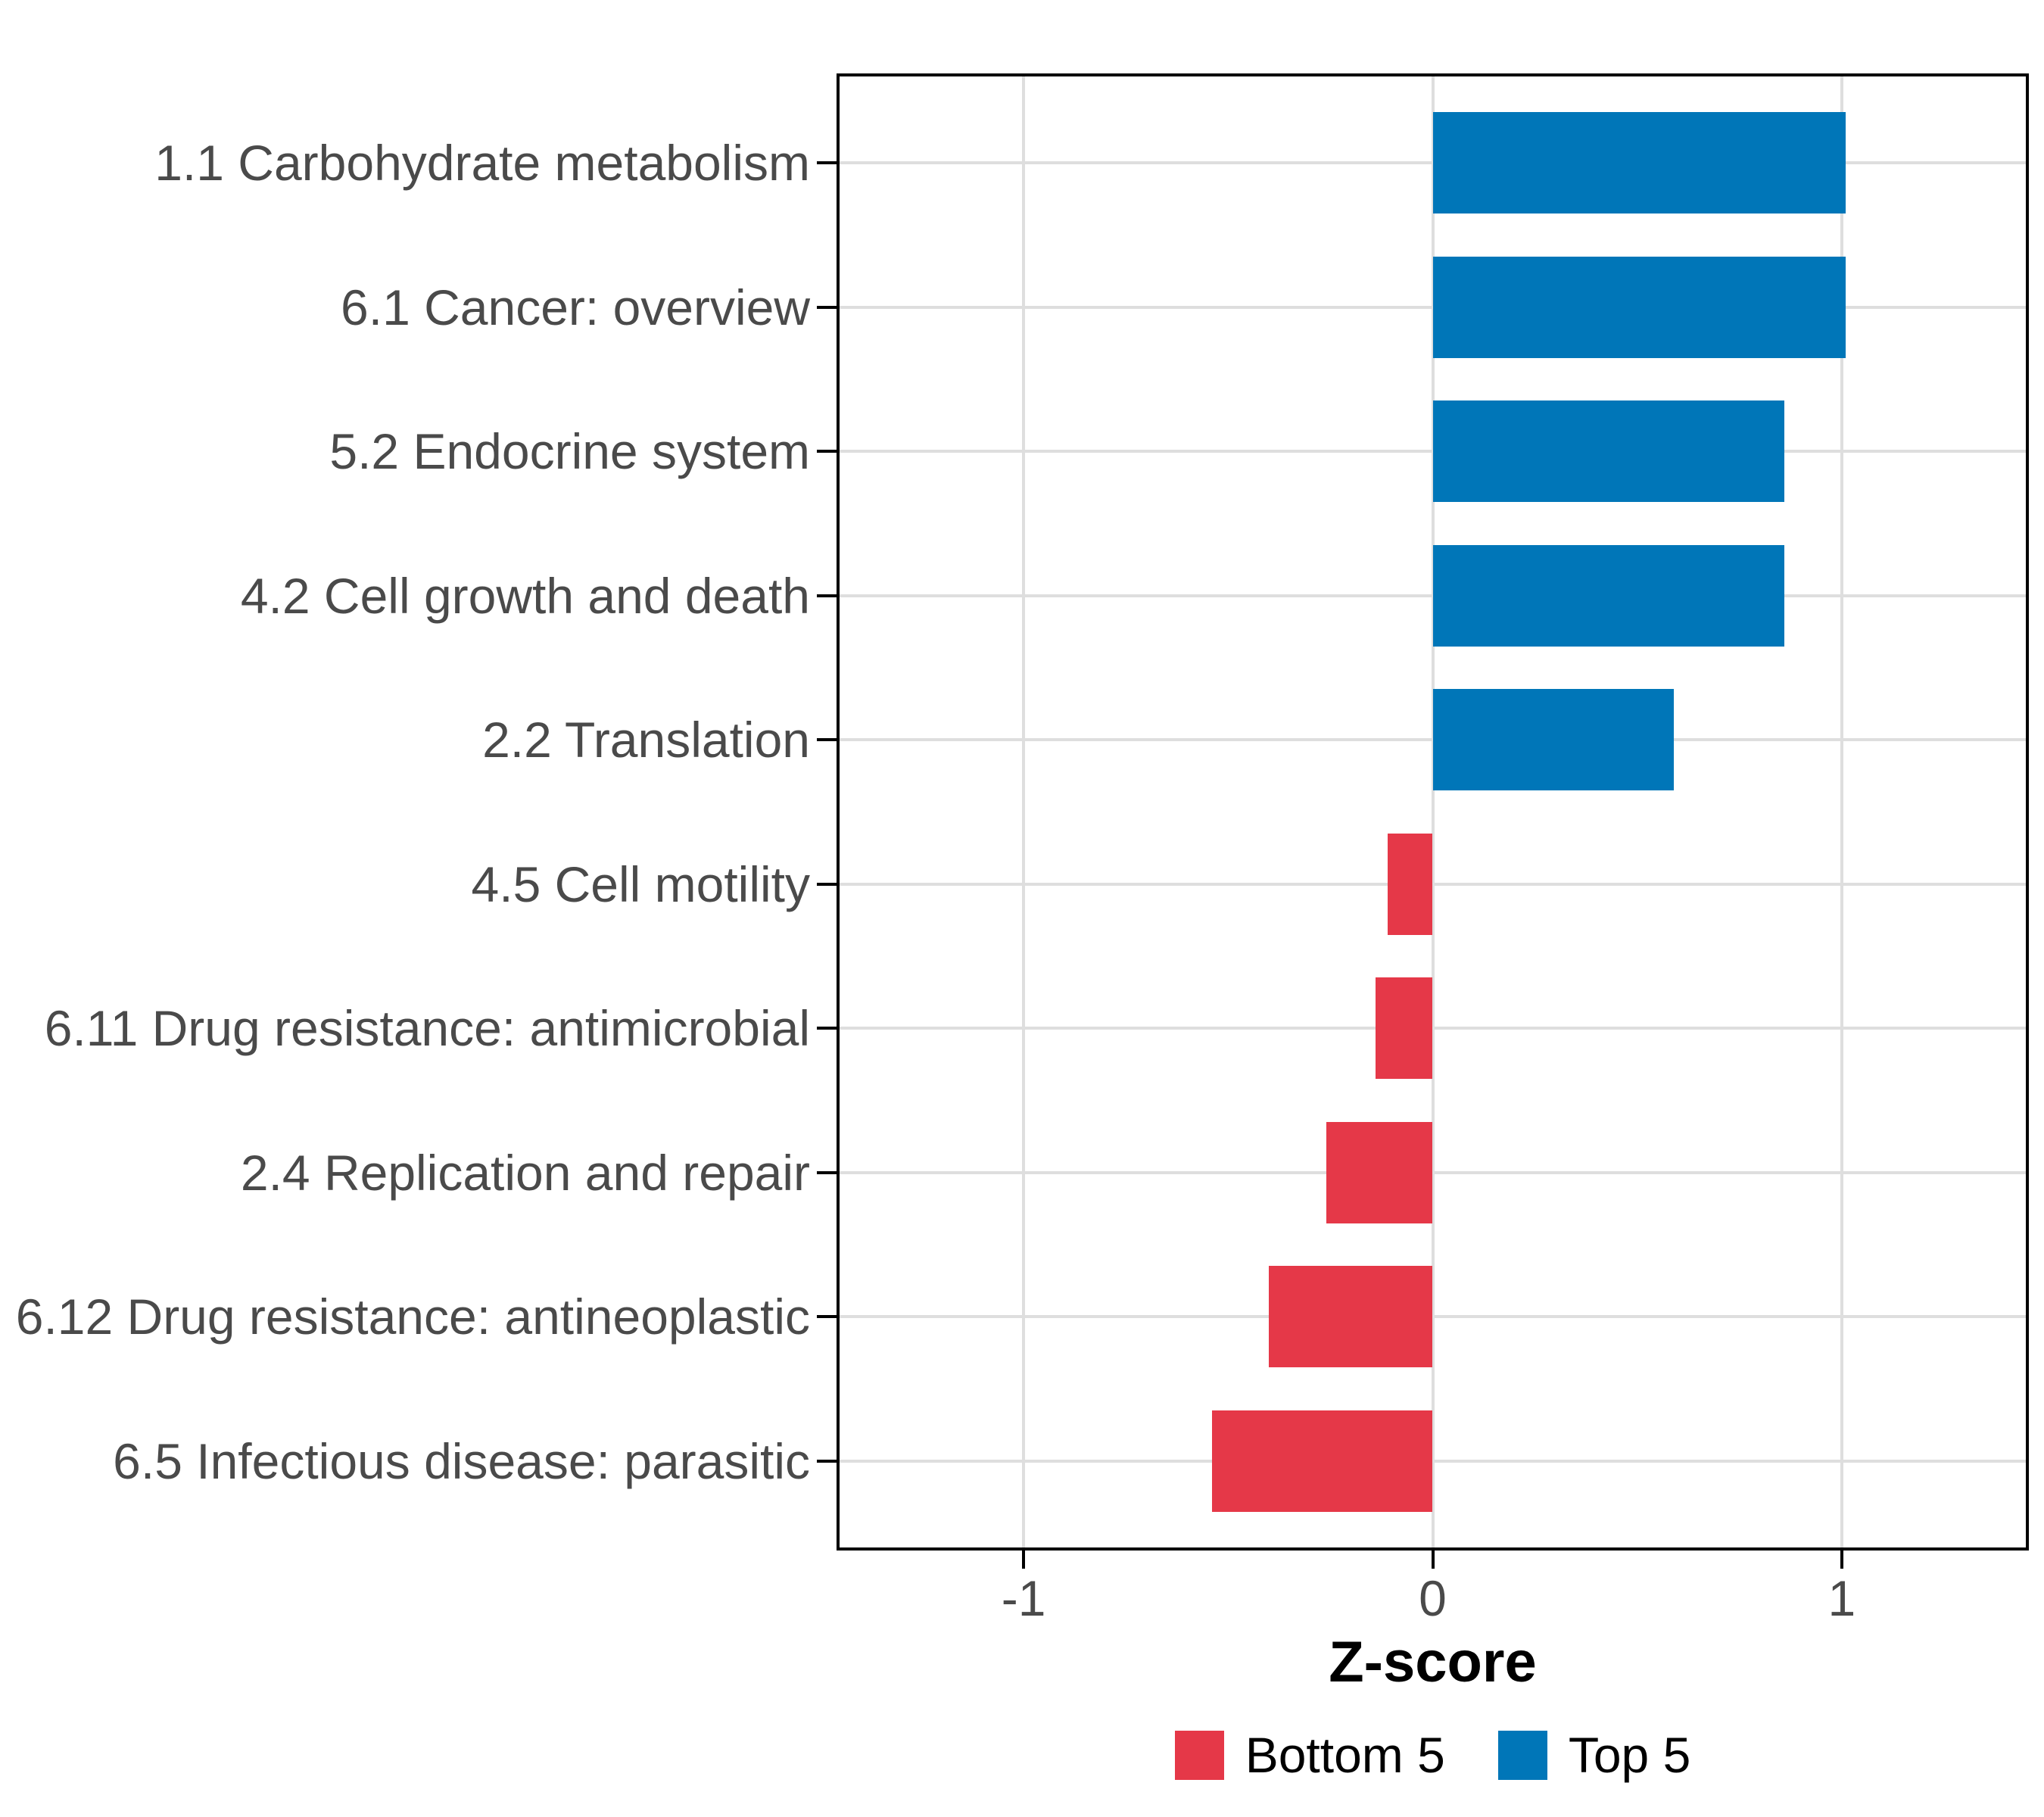 Image resolution: width=2044 pixels, height=1817 pixels. I want to click on category-label: 2.4 Replication and repair, so click(525, 1172).